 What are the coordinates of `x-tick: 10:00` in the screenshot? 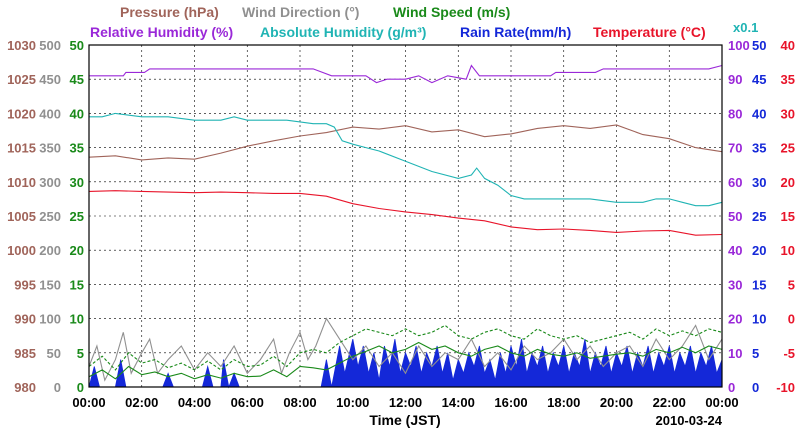 It's located at (352, 402).